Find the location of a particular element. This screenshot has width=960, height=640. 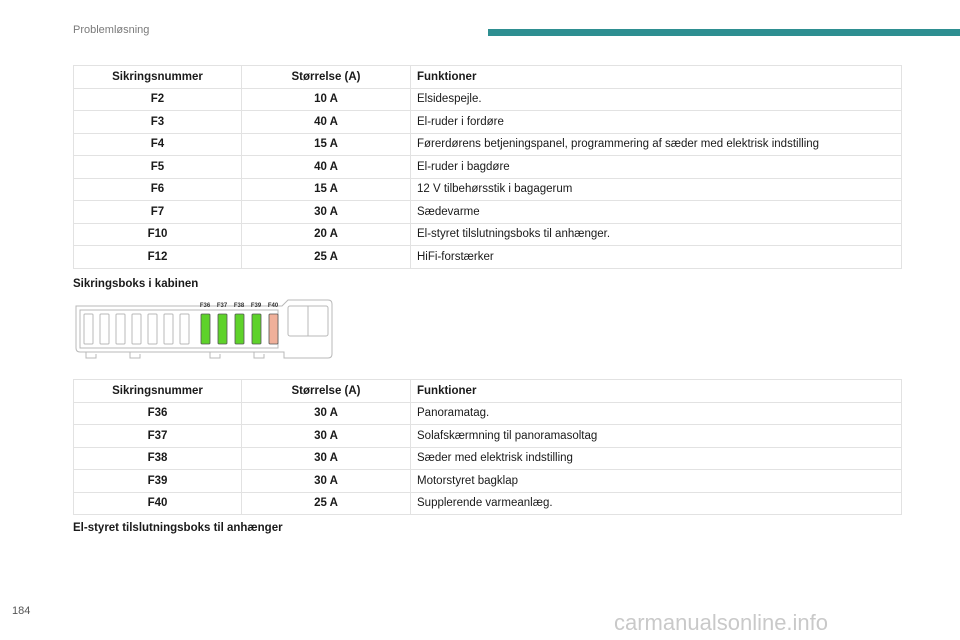

fuse-slots-empty is located at coordinates (136, 329).